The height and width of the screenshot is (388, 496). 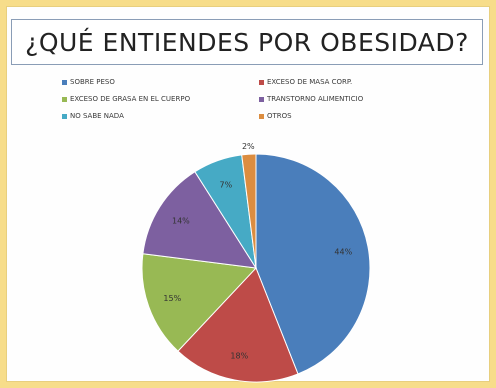 What do you see at coordinates (313, 264) in the screenshot?
I see `pie-slice-sobre-peso` at bounding box center [313, 264].